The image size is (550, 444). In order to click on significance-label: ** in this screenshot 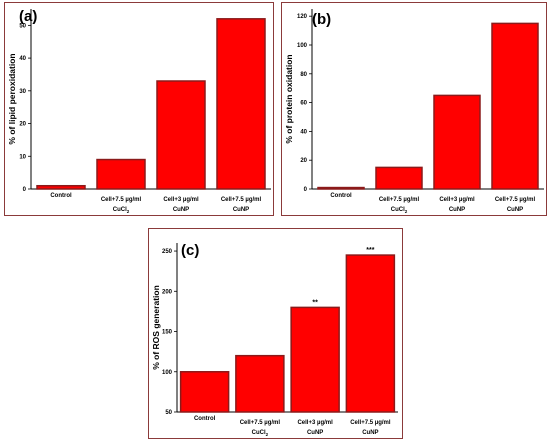, I will do `click(315, 302)`.